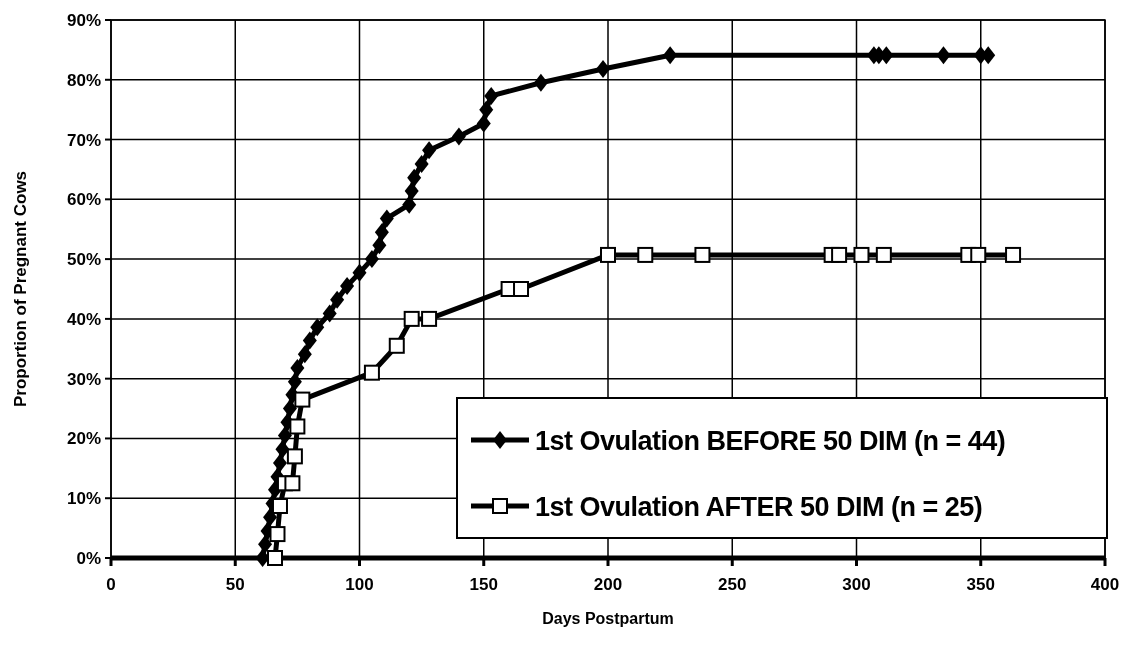 The width and height of the screenshot is (1130, 664). I want to click on legend-label: 1st Ovulation AFTER 50 DIM (n = 25), so click(759, 507).